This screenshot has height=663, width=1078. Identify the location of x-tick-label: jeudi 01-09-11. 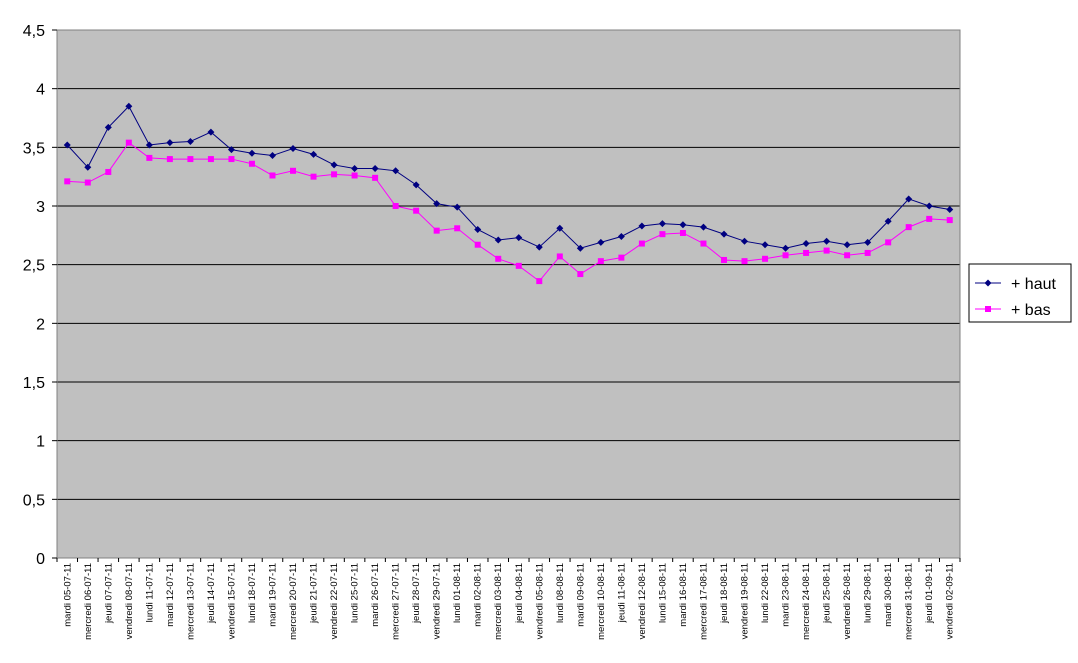
(929, 593).